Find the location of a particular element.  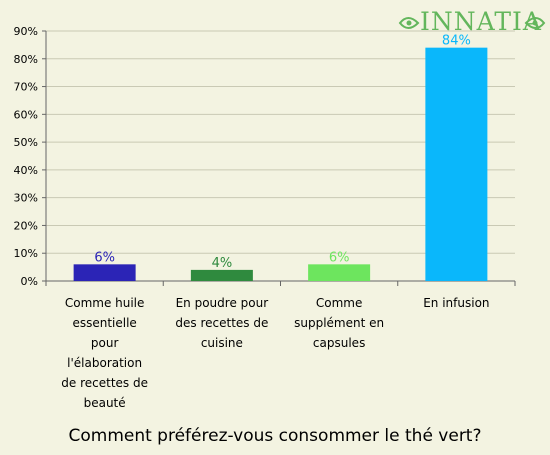

x-category-line: supplément en is located at coordinates (339, 323).